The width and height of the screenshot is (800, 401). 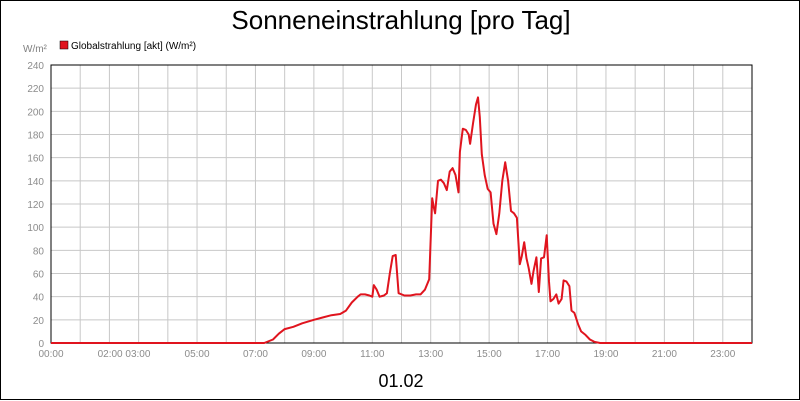 What do you see at coordinates (35, 112) in the screenshot?
I see `y-tick-label: 200` at bounding box center [35, 112].